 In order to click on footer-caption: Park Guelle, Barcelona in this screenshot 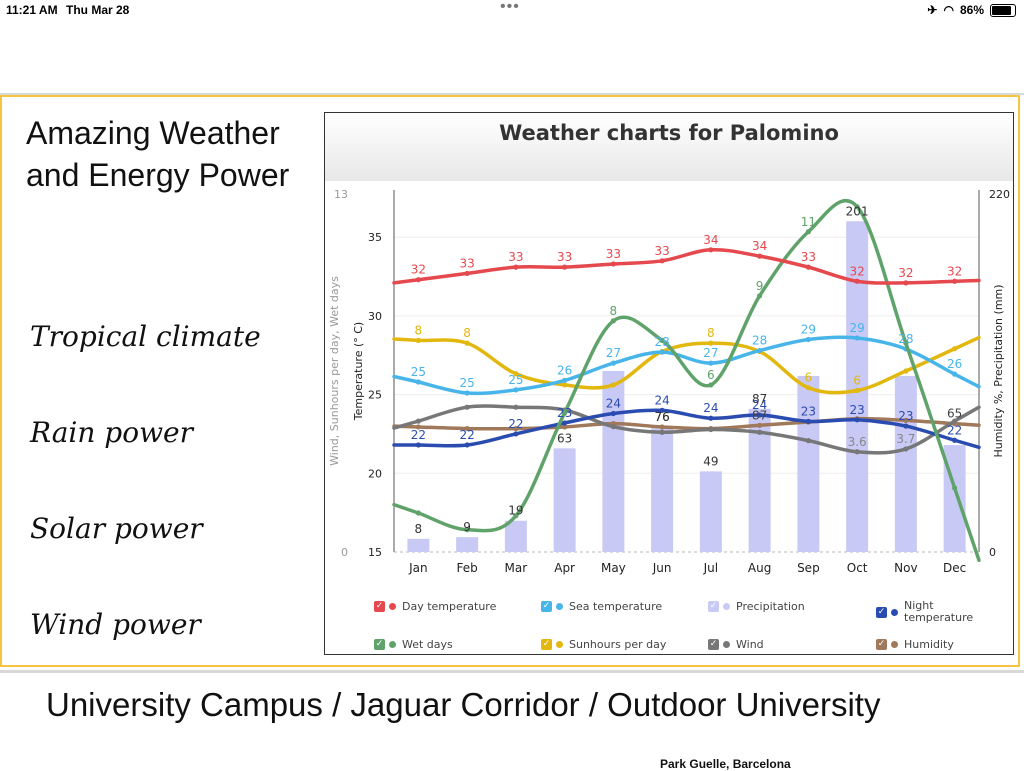, I will do `click(725, 764)`.